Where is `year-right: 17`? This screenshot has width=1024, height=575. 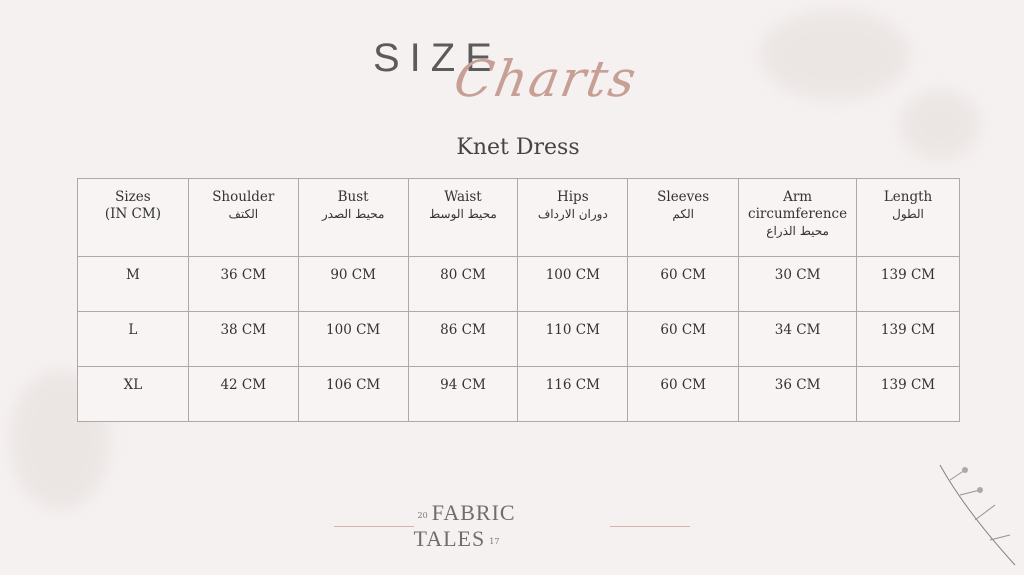 year-right: 17 is located at coordinates (494, 541).